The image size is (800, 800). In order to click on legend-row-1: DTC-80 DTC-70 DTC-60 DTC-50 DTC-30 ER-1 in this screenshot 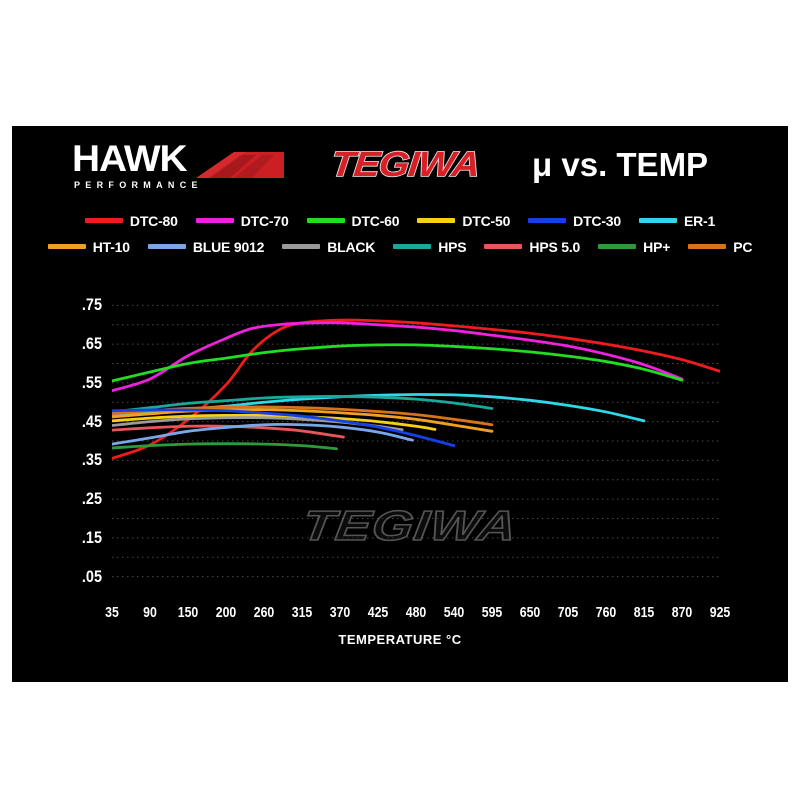, I will do `click(400, 220)`.